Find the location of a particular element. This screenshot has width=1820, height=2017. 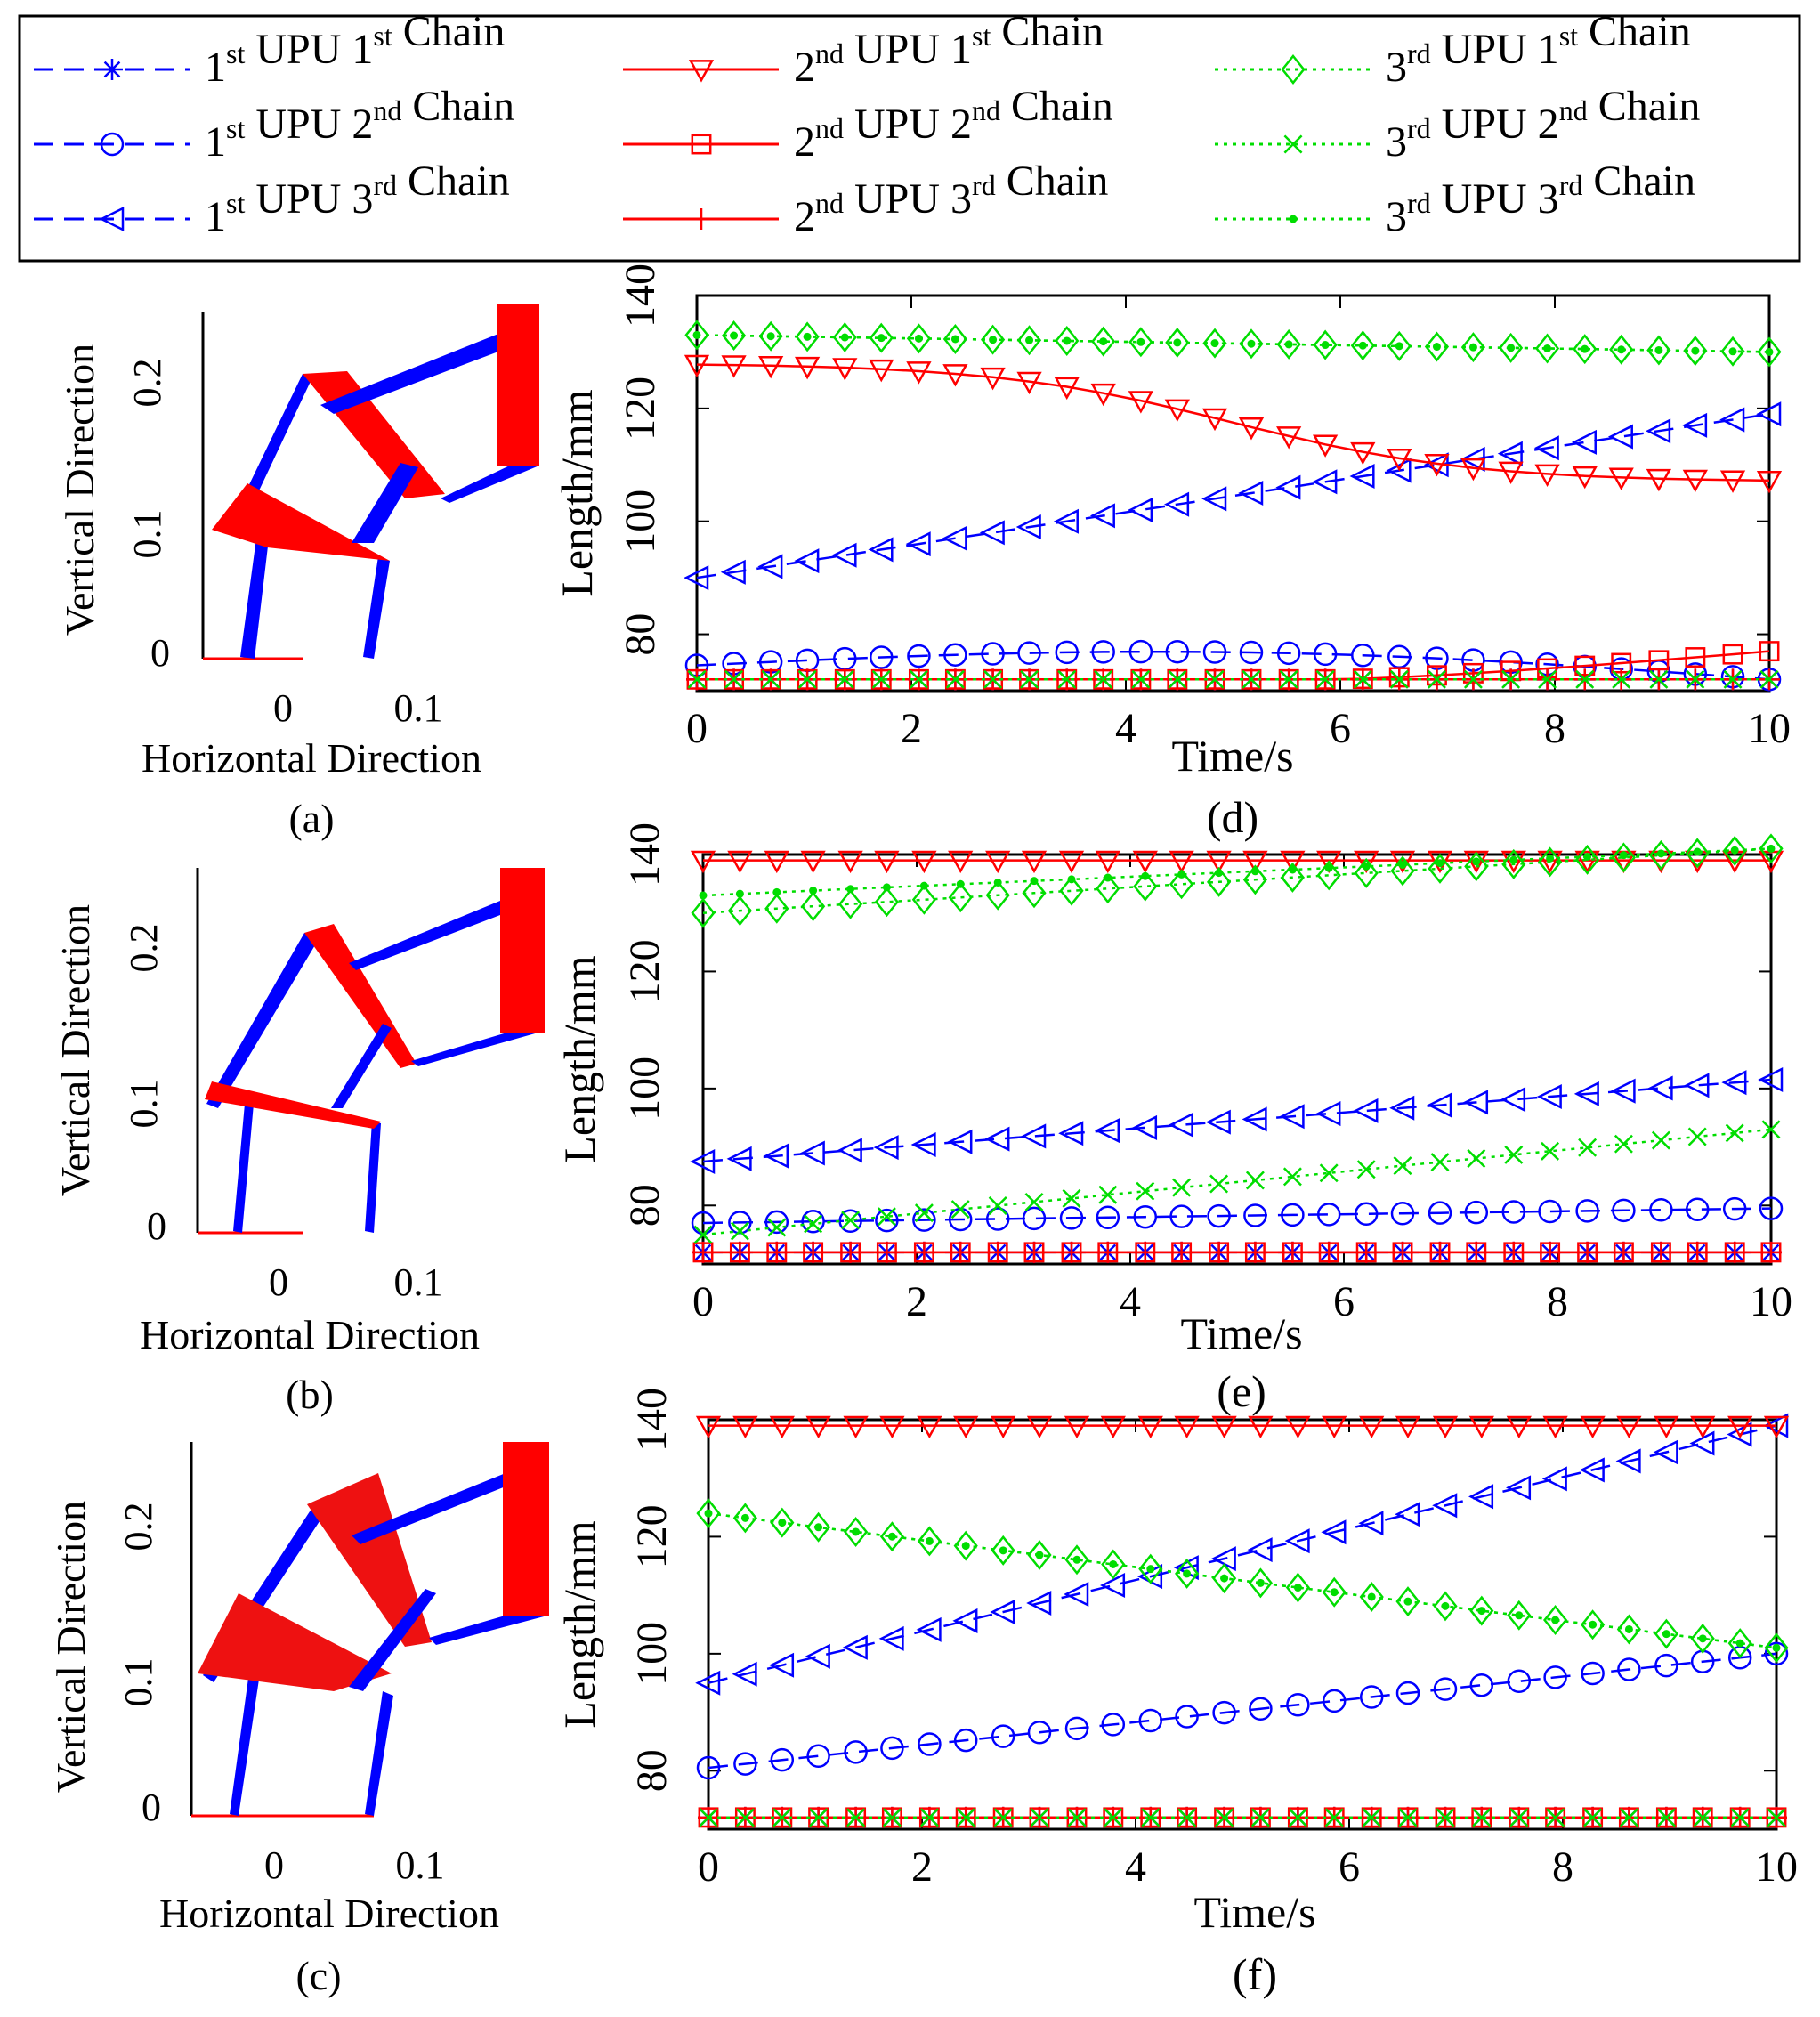

y-axis-label: Vertical Direction is located at coordinates (75, 1050).